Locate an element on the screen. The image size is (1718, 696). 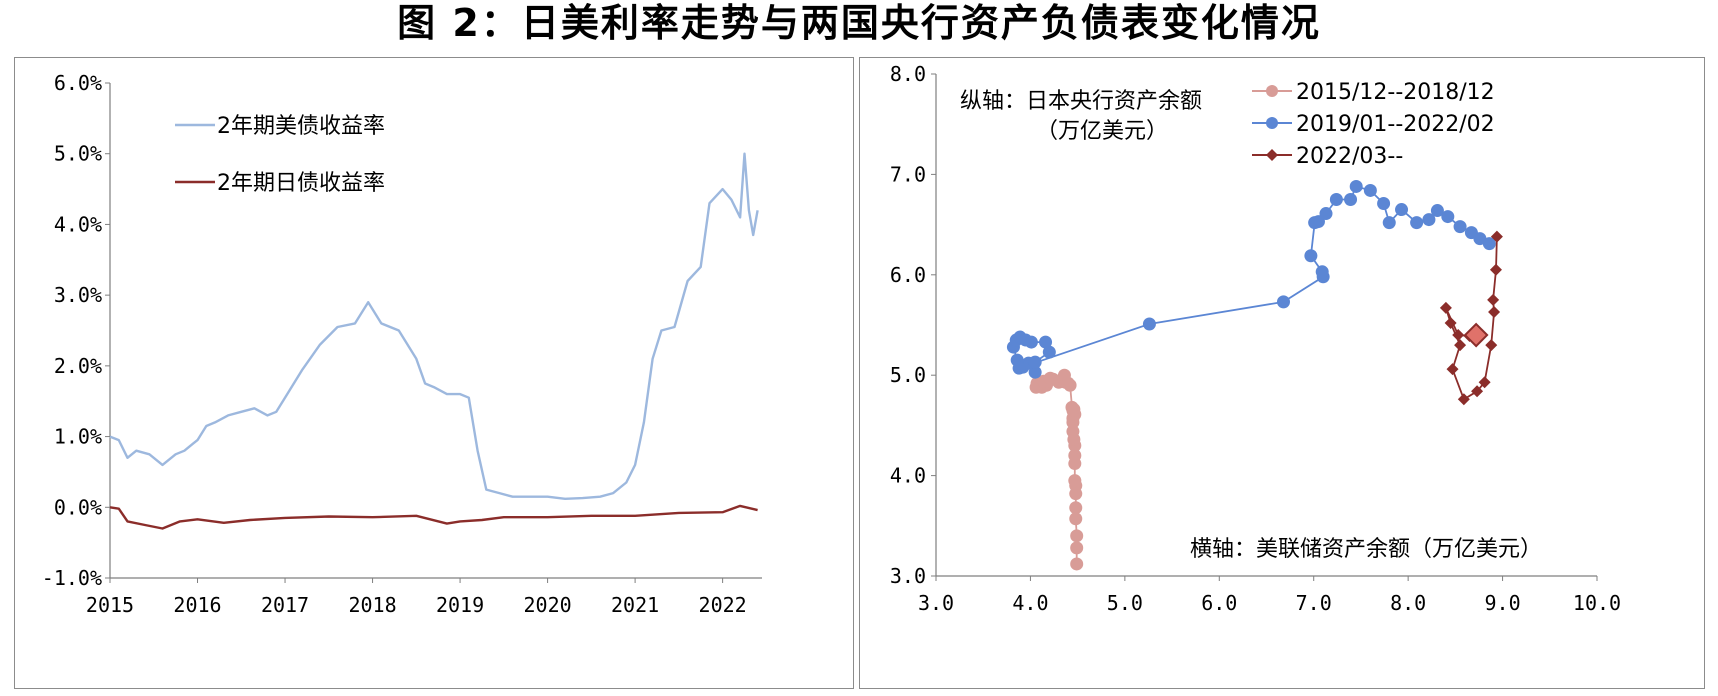
y-tick-label: 0.0% is located at coordinates (78, 507).